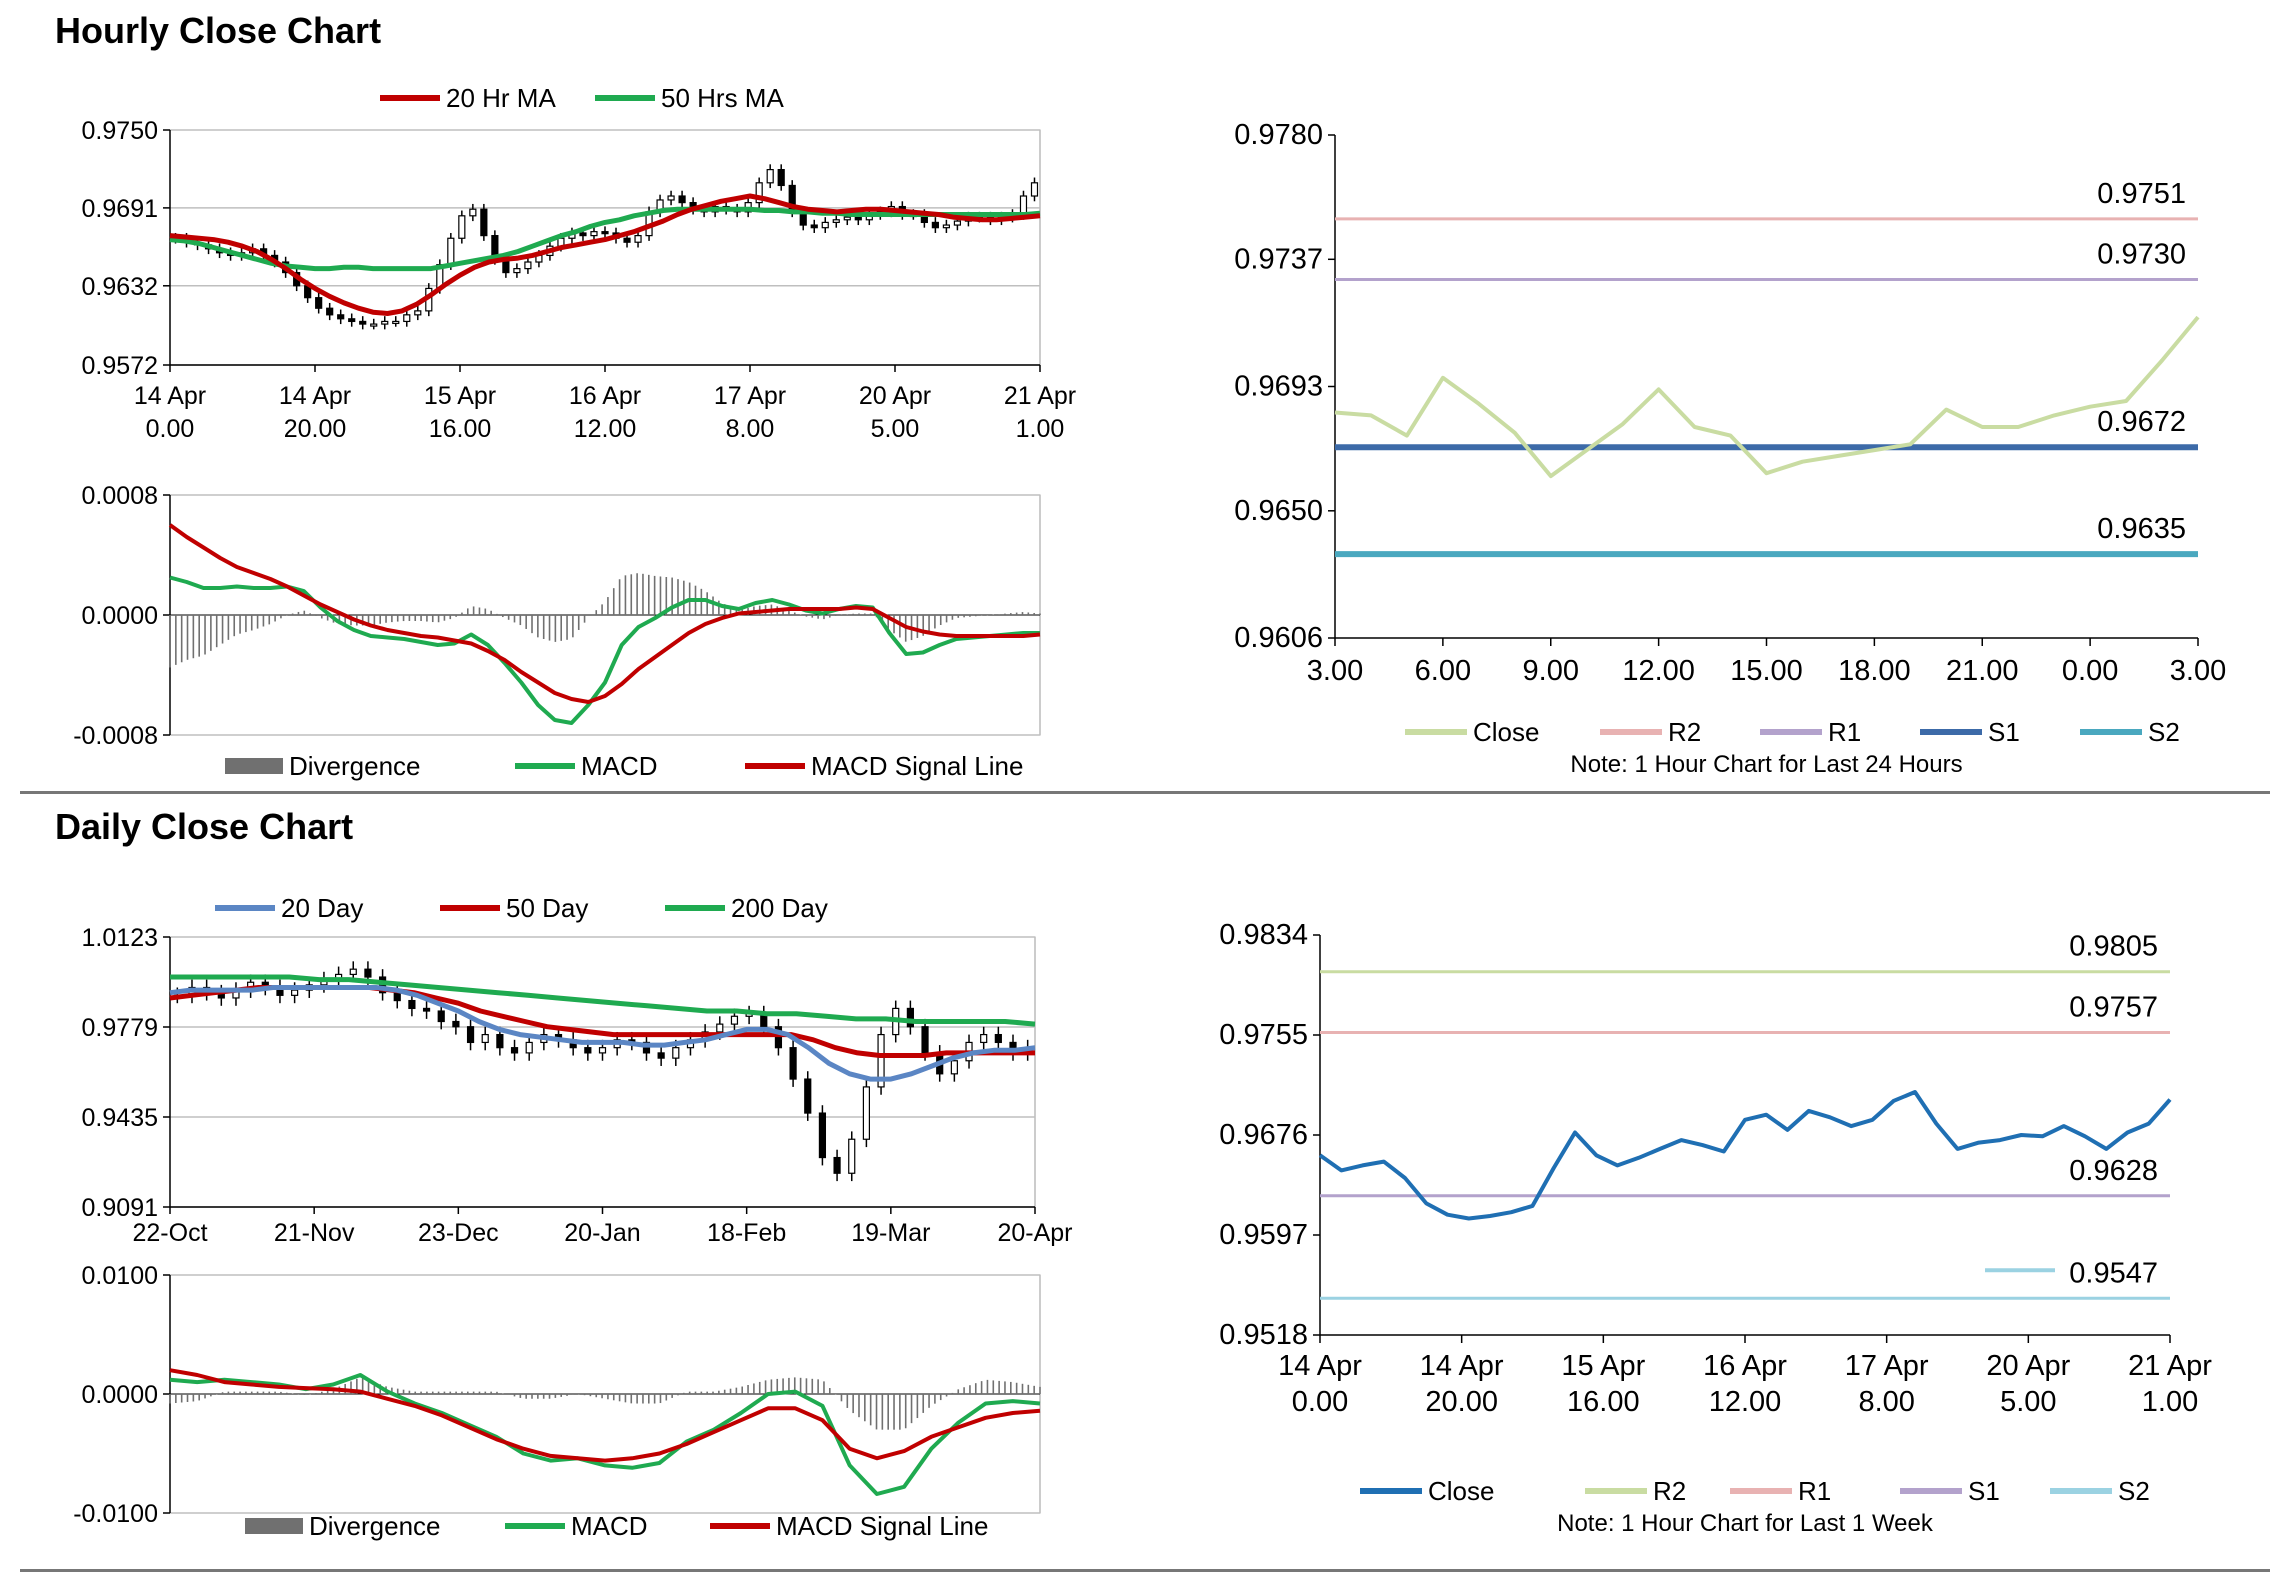  Describe the element at coordinates (204, 826) in the screenshot. I see `daily-section-title: Daily Close Chart` at that location.